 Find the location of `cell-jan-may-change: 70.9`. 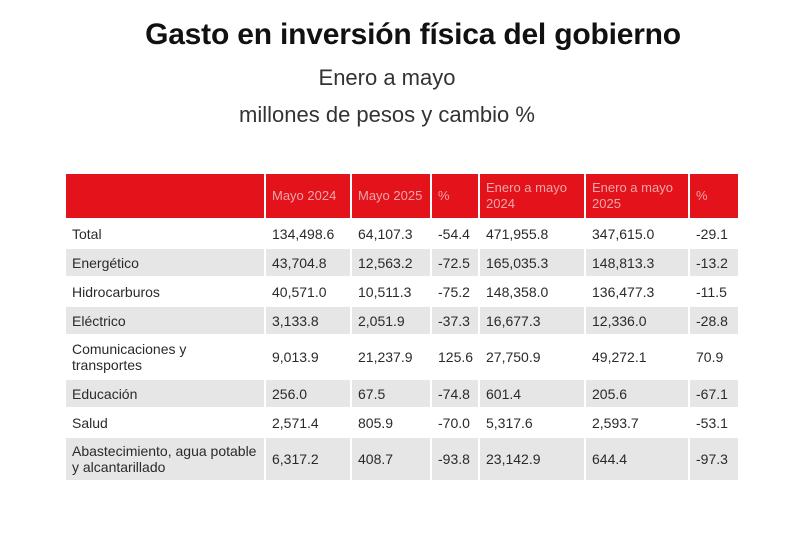

cell-jan-may-change: 70.9 is located at coordinates (713, 356).